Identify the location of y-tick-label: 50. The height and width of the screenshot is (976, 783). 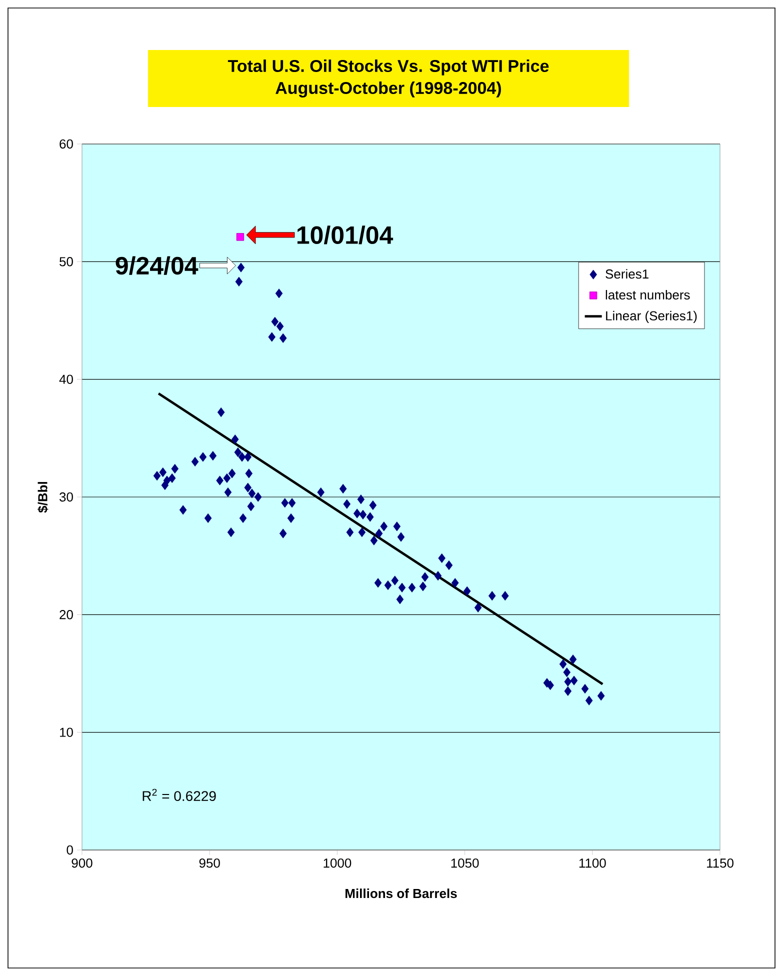
(66, 261).